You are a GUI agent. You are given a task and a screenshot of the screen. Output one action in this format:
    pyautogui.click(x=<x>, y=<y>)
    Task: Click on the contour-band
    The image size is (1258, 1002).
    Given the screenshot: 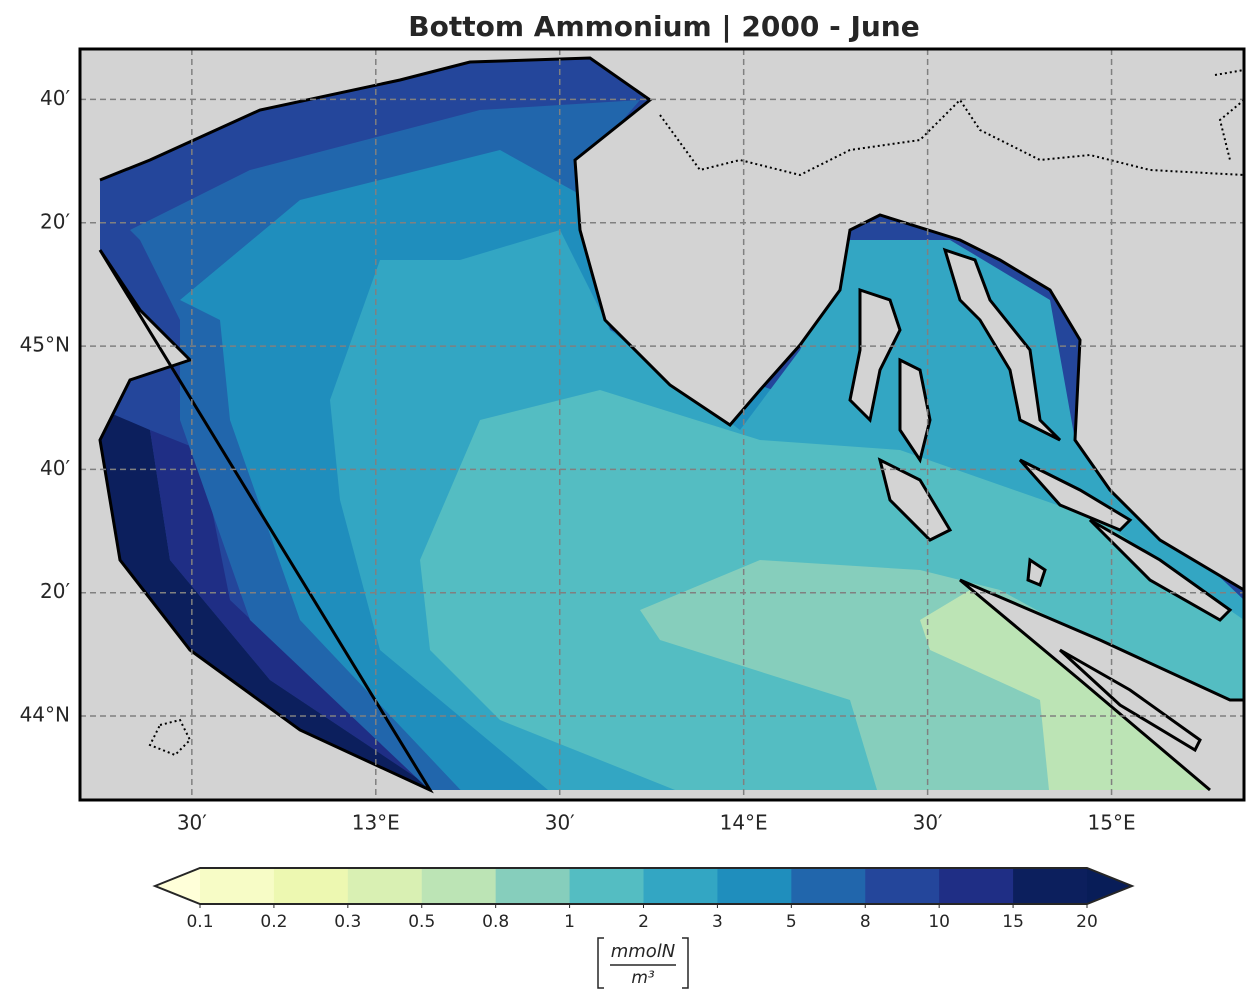 What is the action you would take?
    pyautogui.click(x=305, y=610)
    